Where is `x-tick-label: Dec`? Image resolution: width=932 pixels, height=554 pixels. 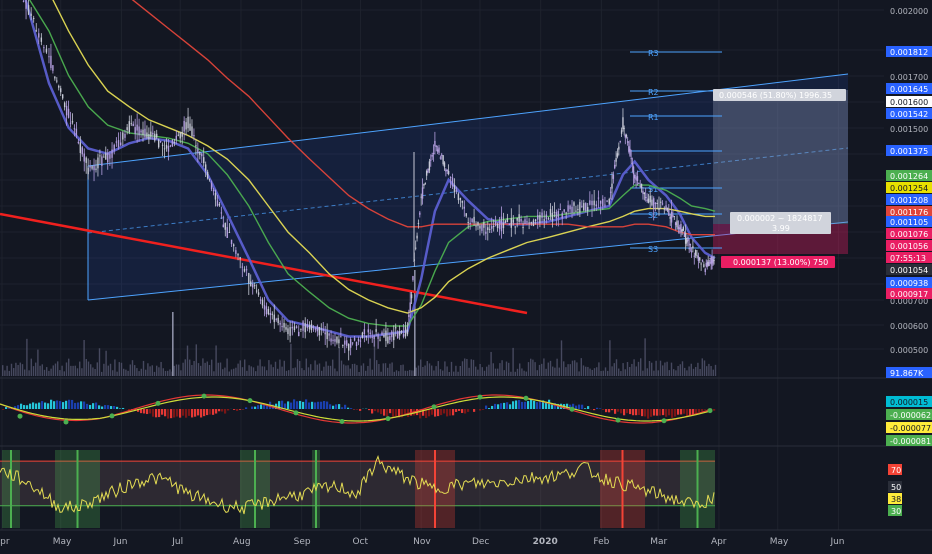
x-tick-label: Dec is located at coordinates (480, 542).